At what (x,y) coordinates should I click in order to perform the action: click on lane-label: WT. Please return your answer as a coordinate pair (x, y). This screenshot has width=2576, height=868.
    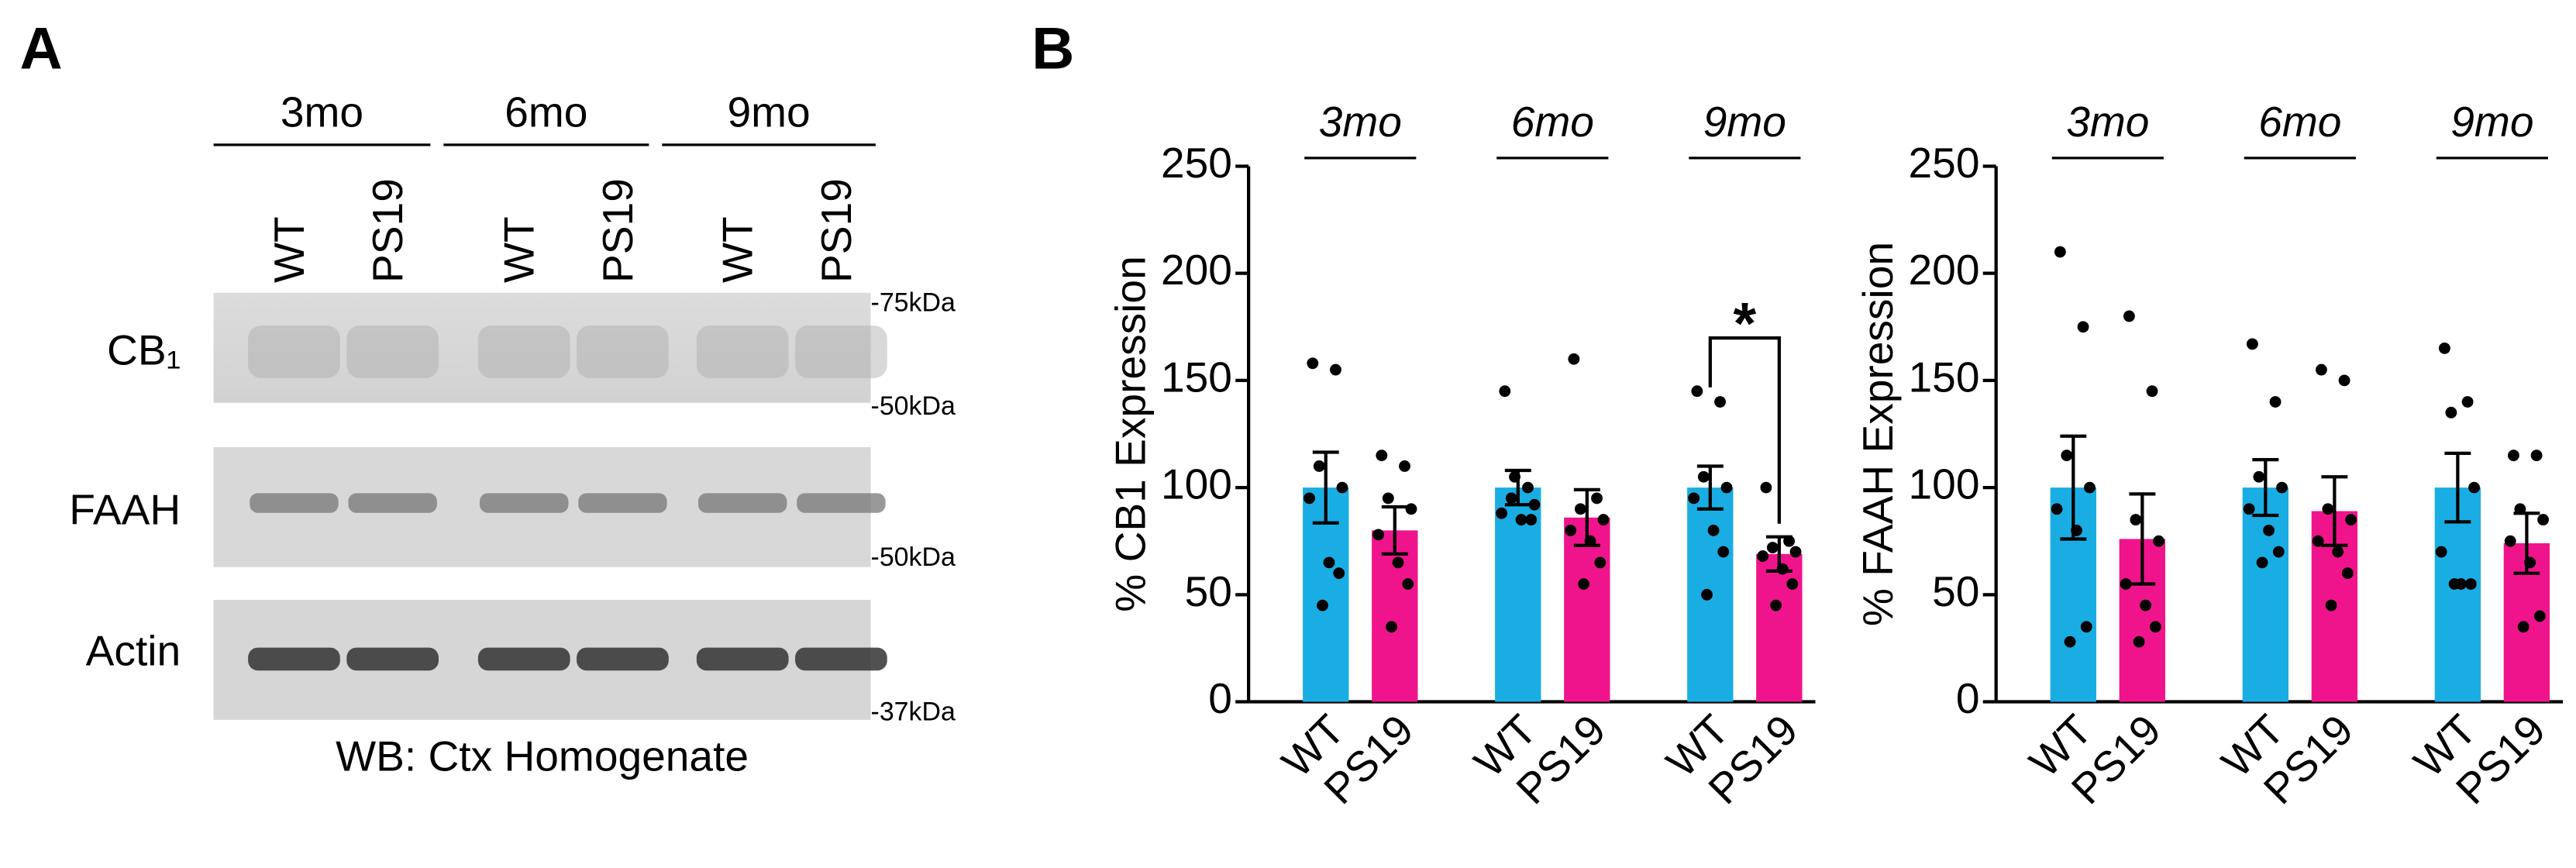
    Looking at the image, I should click on (289, 249).